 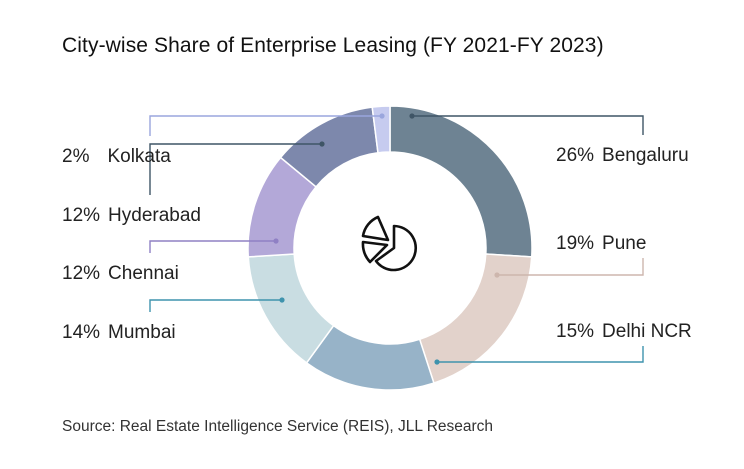 I want to click on slice-label-chennai: 12% Chennai, so click(x=120, y=273).